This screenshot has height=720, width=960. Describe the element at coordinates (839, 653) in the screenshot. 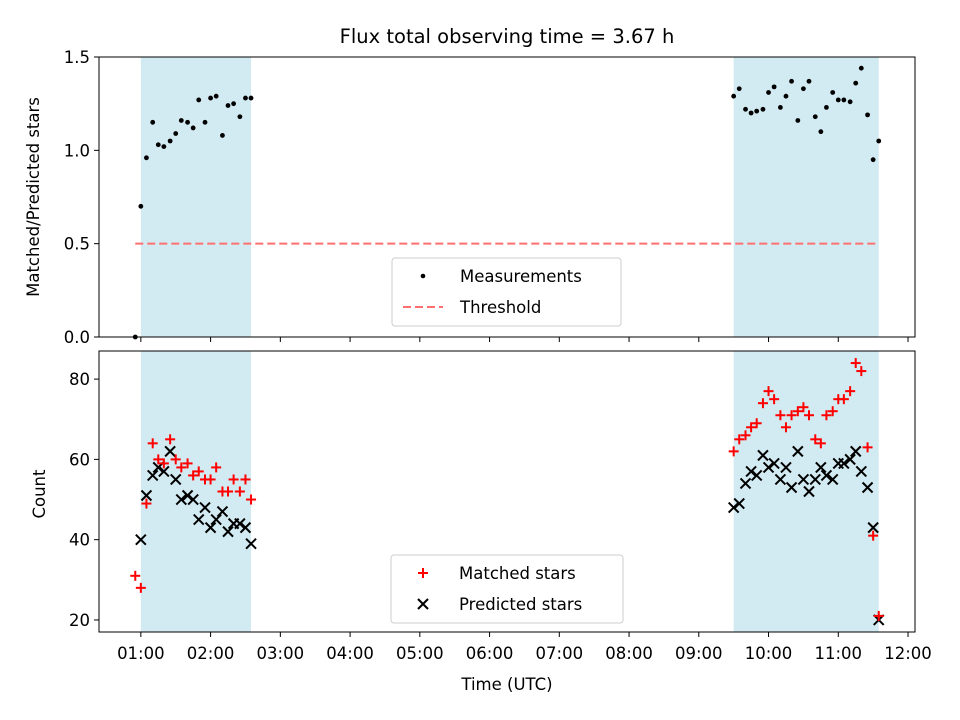

I see `x-tick-label: 11:00` at that location.